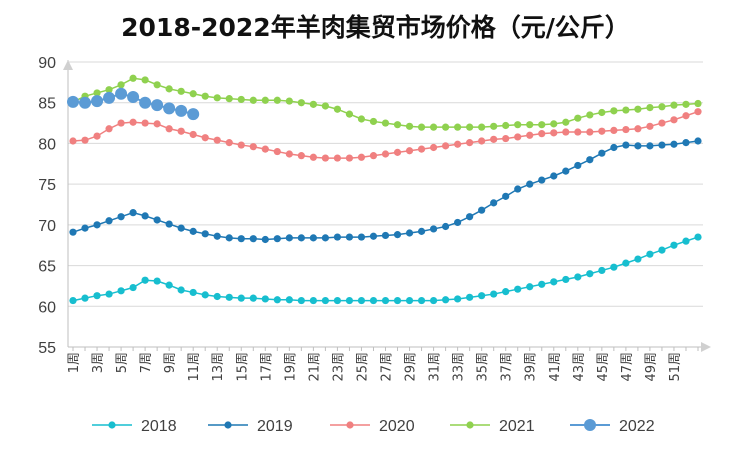  Describe the element at coordinates (362, 367) in the screenshot. I see `x-tick-label: 25周` at that location.